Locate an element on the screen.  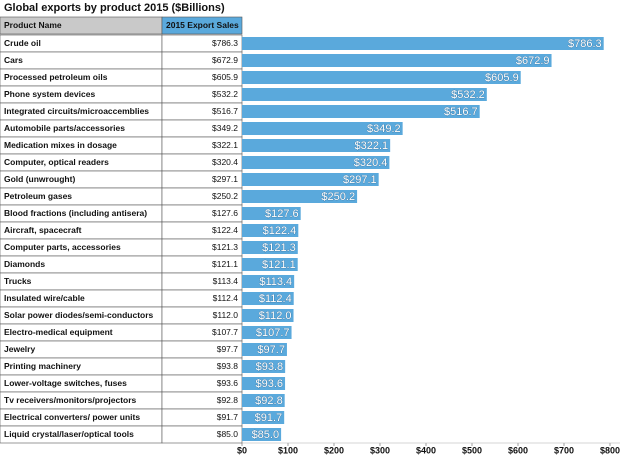
table-value: $107.7 is located at coordinates (225, 332).